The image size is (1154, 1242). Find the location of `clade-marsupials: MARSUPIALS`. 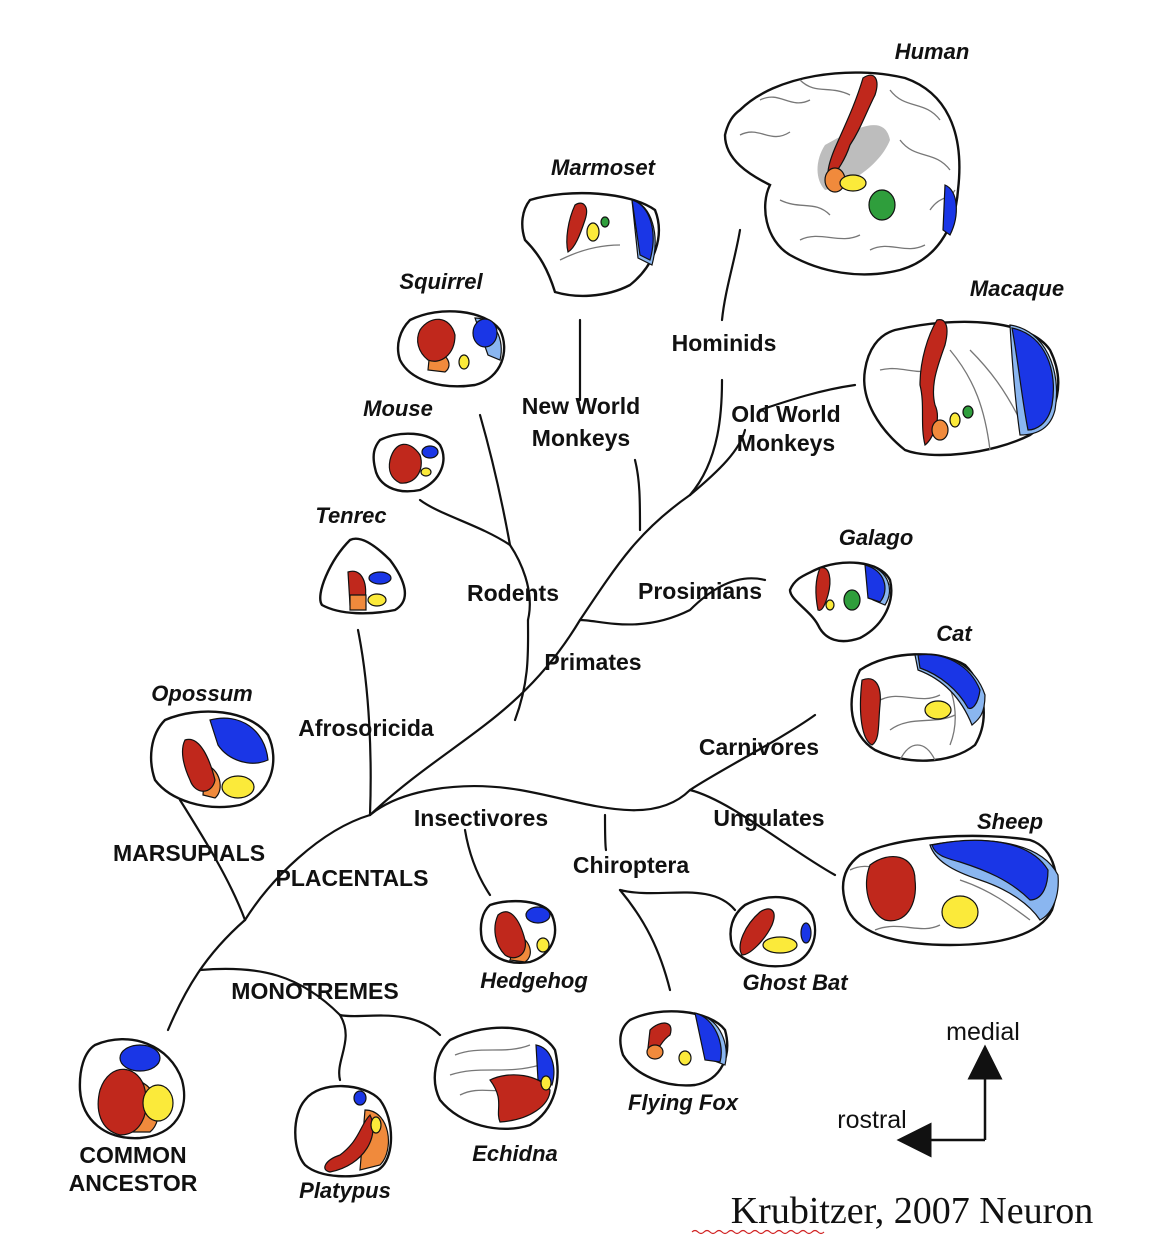

clade-marsupials: MARSUPIALS is located at coordinates (189, 853).